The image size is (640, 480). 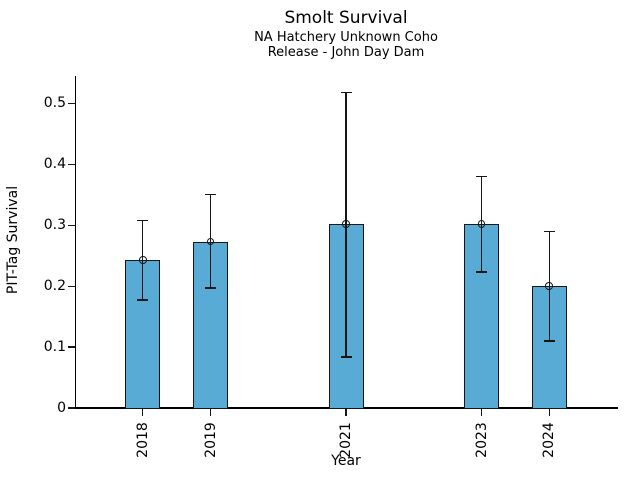 What do you see at coordinates (549, 286) in the screenshot?
I see `marker-2024` at bounding box center [549, 286].